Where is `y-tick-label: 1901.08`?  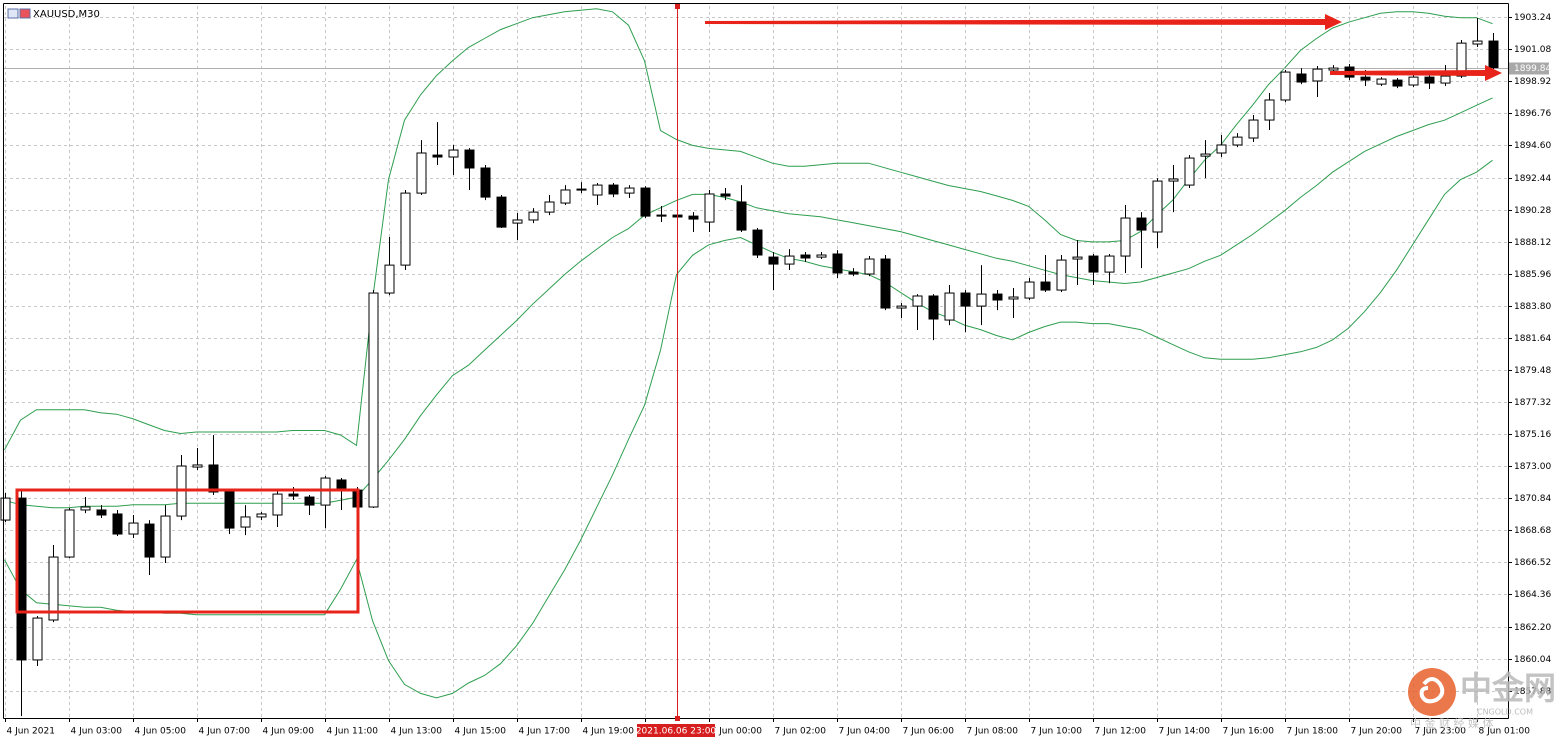 y-tick-label: 1901.08 is located at coordinates (1532, 50).